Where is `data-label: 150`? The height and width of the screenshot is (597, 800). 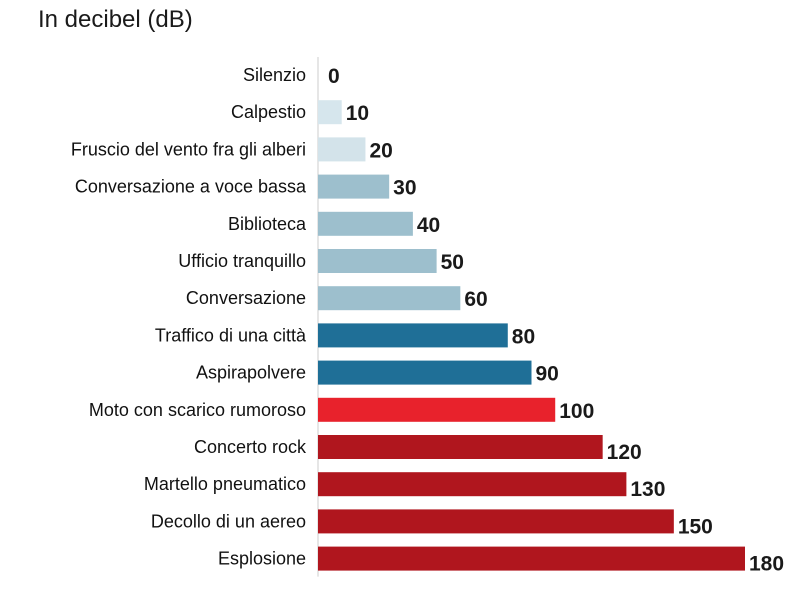 data-label: 150 is located at coordinates (695, 526).